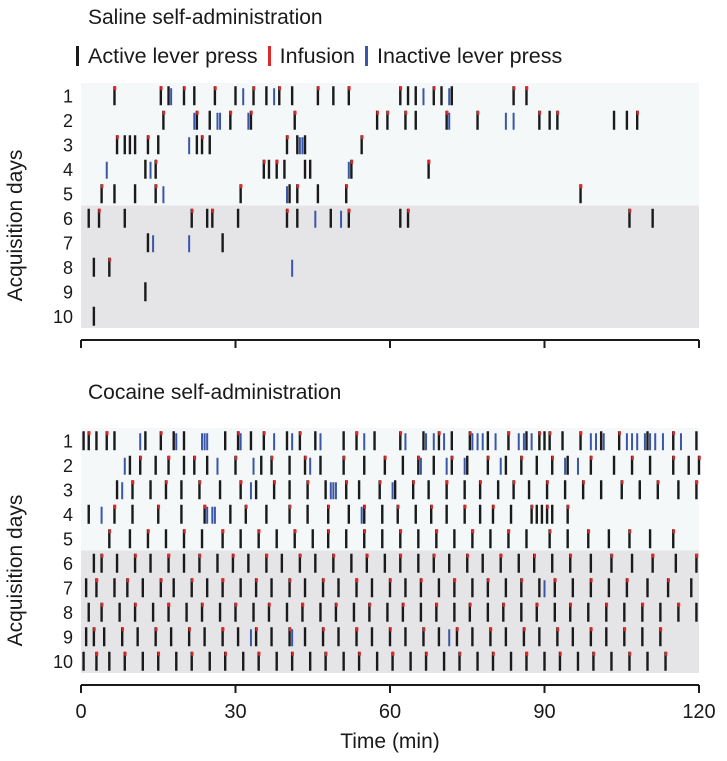 This screenshot has width=727, height=761. What do you see at coordinates (68, 441) in the screenshot?
I see `cocaine-day-label-1: 1` at bounding box center [68, 441].